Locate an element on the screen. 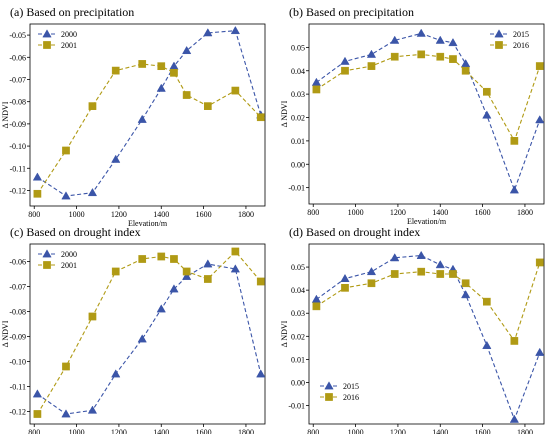 This screenshot has height=434, width=550. y-tick-label: -0.01 is located at coordinates (296, 188).